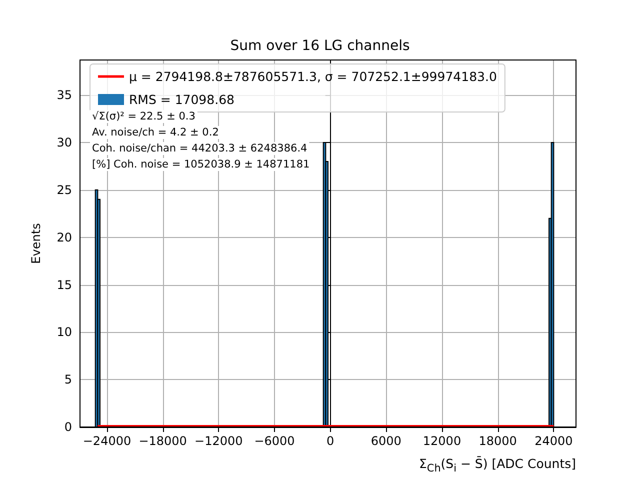 The image size is (640, 480). Describe the element at coordinates (162, 441) in the screenshot. I see `x-tick-label: −18000` at that location.